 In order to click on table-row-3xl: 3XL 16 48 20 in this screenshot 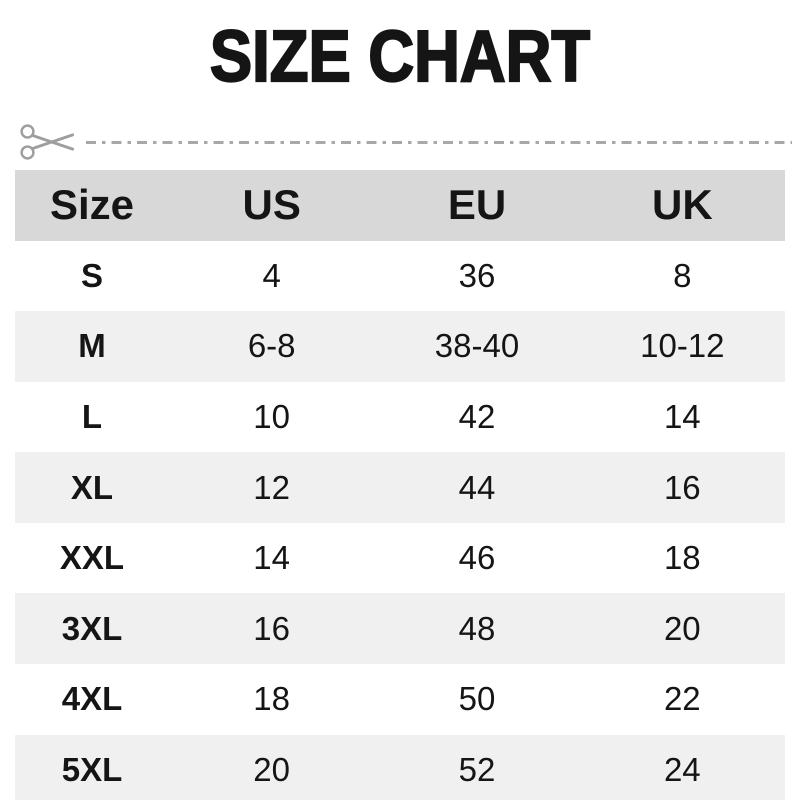, I will do `click(400, 628)`.